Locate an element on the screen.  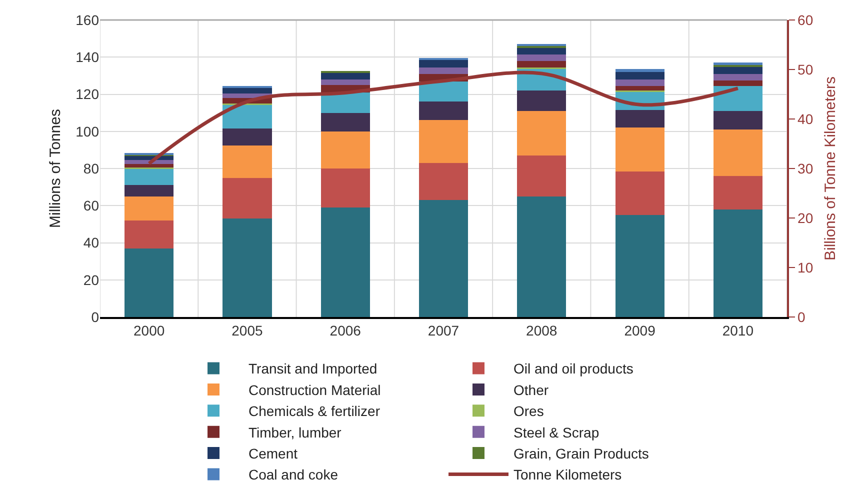
legend-label: Tonne Kilometers is located at coordinates (568, 474).